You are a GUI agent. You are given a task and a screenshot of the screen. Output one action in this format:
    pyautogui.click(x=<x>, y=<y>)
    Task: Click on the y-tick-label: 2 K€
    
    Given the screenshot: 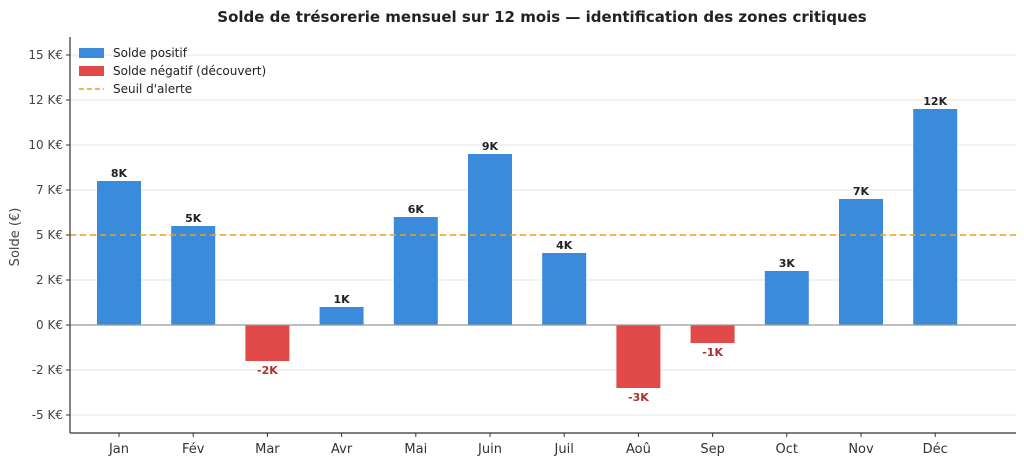 What is the action you would take?
    pyautogui.click(x=49, y=280)
    